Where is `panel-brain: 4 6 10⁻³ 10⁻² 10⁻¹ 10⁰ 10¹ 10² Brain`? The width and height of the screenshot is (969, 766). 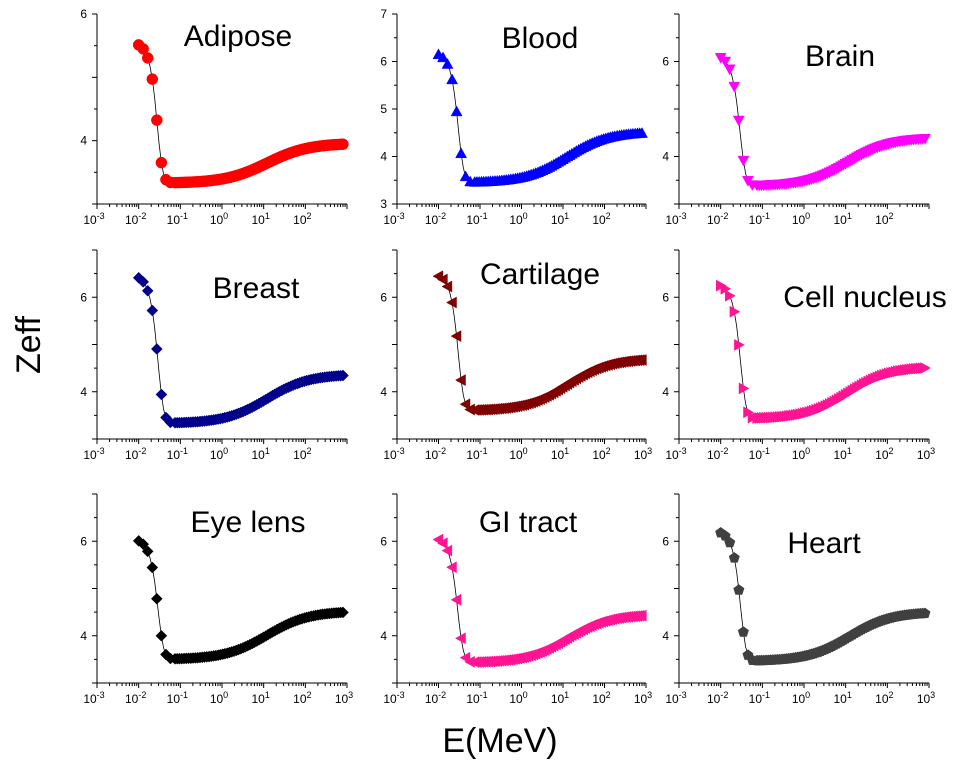 panel-brain: 4 6 10⁻³ 10⁻² 10⁻¹ 10⁰ 10¹ 10² Brain is located at coordinates (796, 120).